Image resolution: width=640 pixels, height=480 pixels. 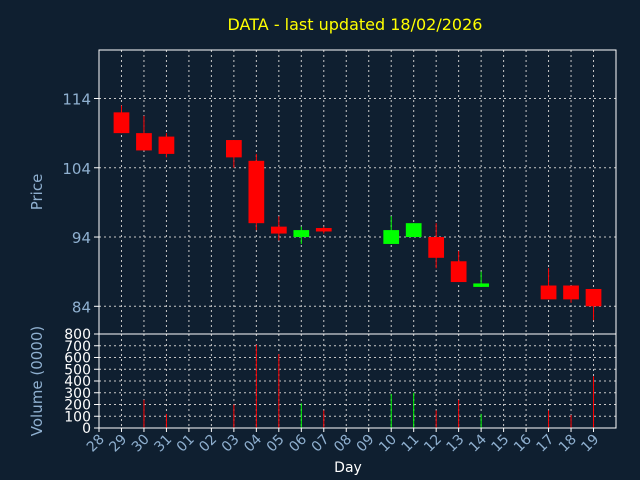 I want to click on day-tick-label: 17, so click(x=545, y=444).